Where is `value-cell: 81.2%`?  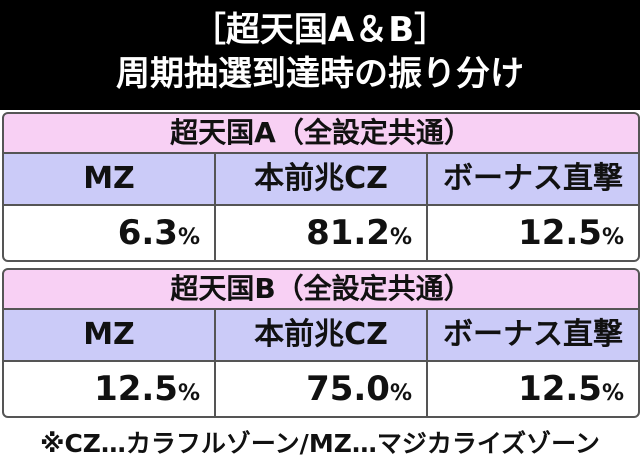 value-cell: 81.2% is located at coordinates (321, 233).